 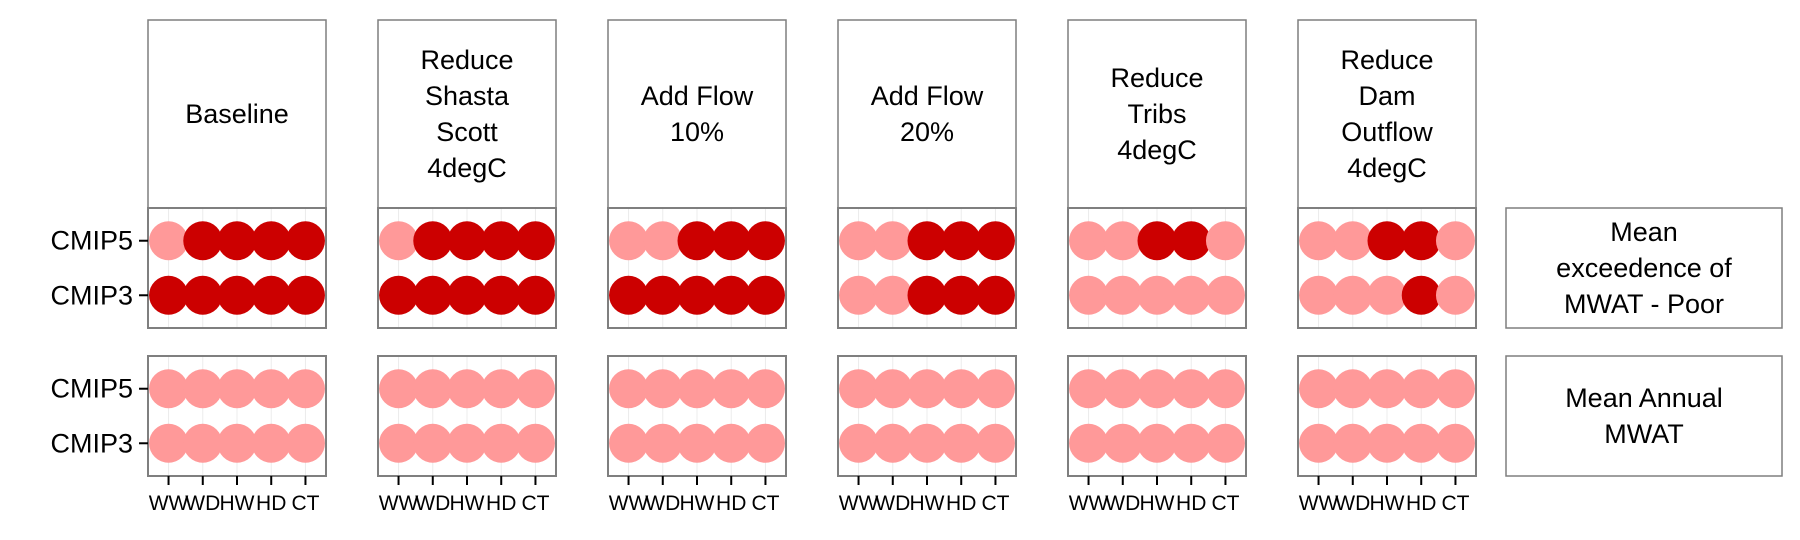 I want to click on facet-strip-label: Outflow, so click(x=1387, y=132).